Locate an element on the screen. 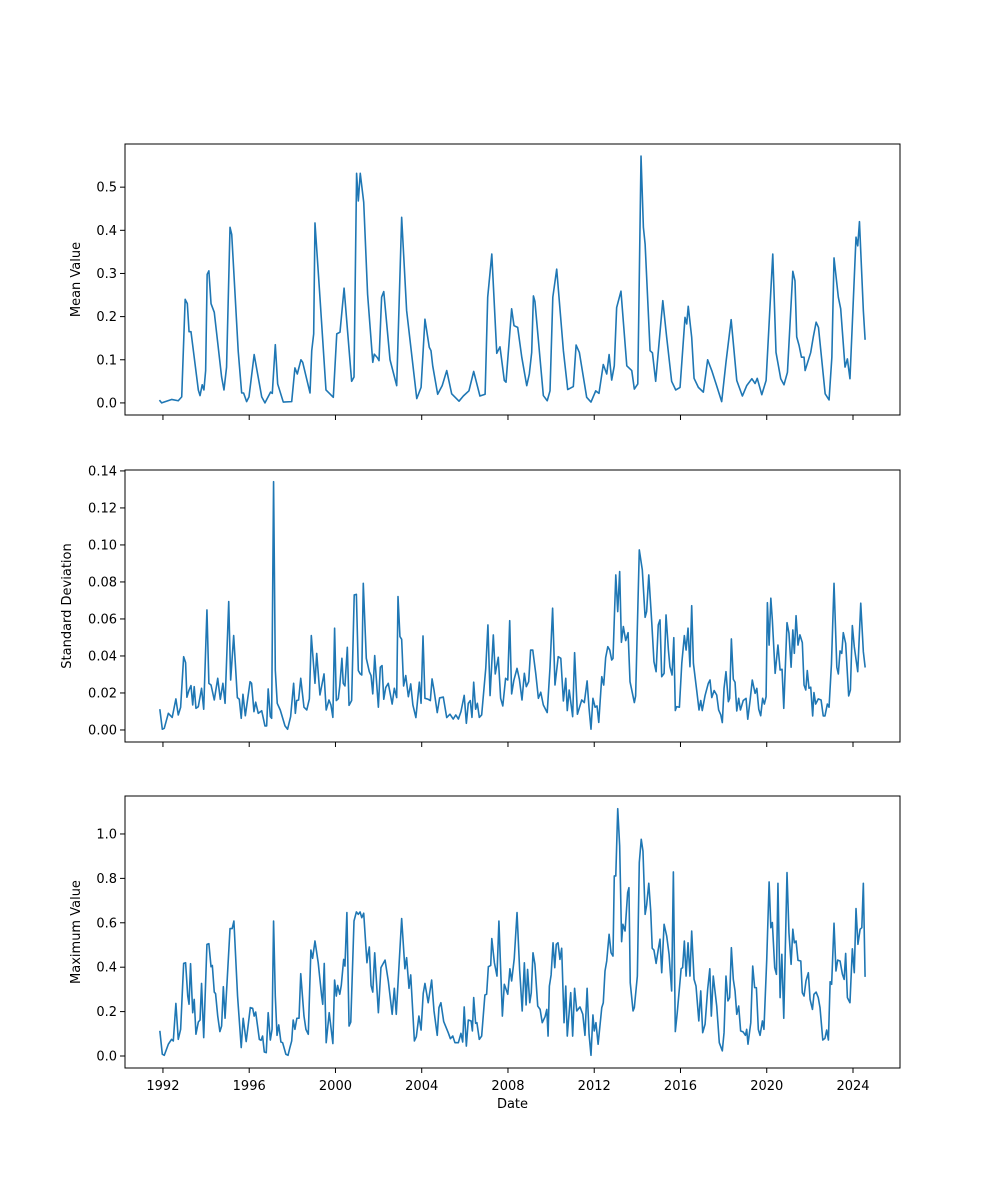  x-tick-label: 2012 is located at coordinates (594, 1086).